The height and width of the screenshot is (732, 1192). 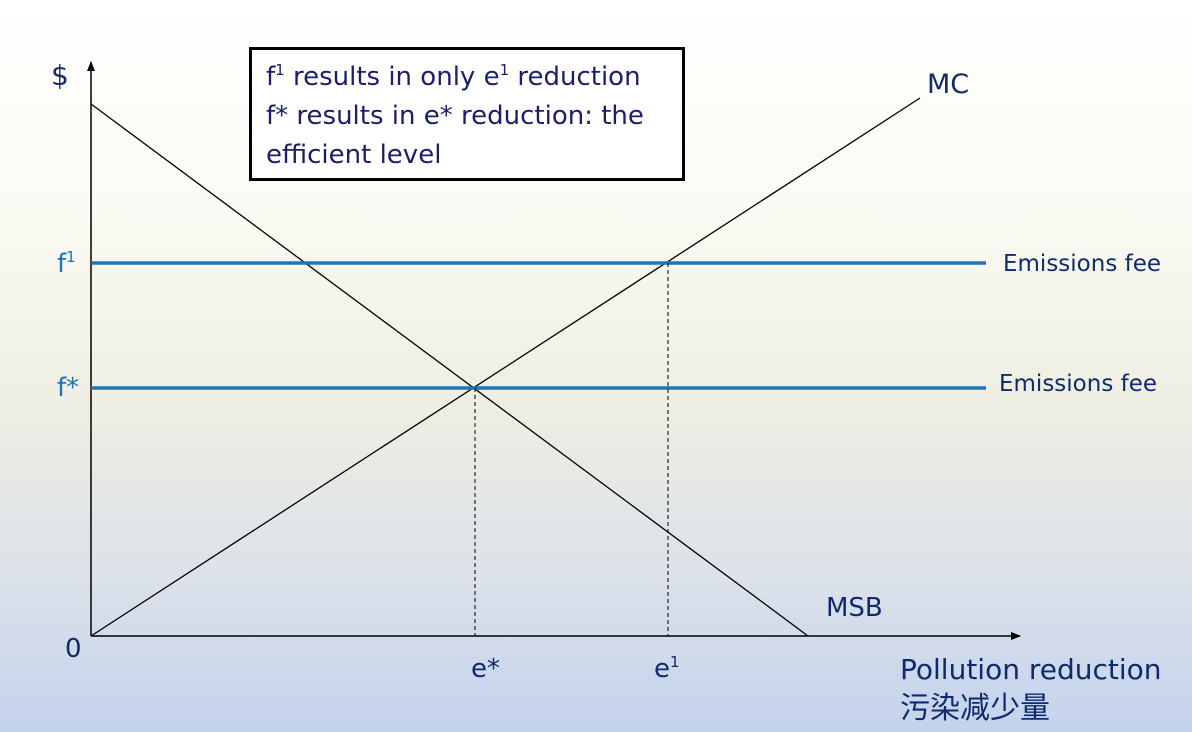 What do you see at coordinates (485, 669) in the screenshot?
I see `e-star-label: e*` at bounding box center [485, 669].